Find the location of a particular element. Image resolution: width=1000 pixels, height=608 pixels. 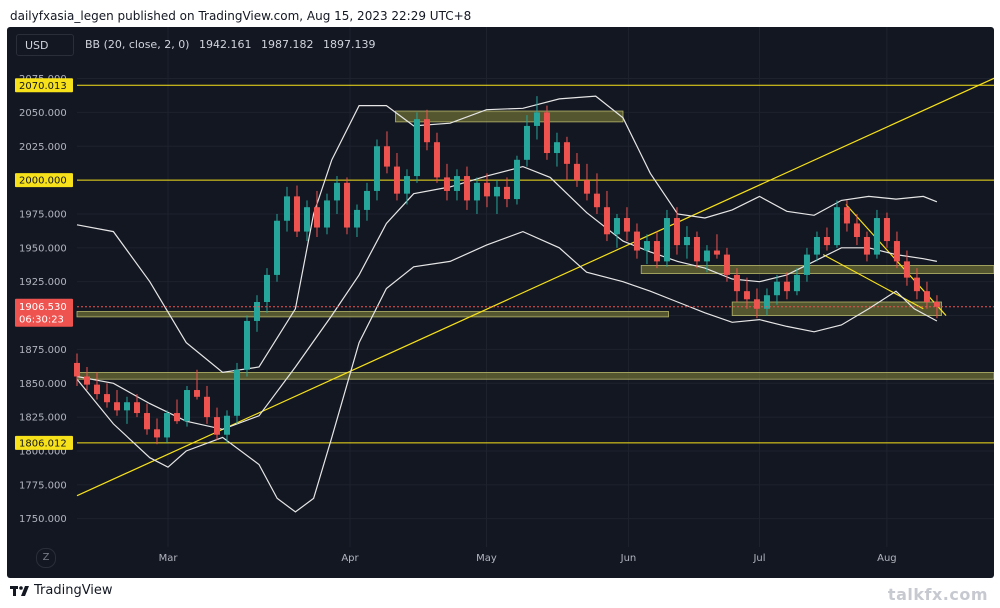

y-tick-label: 2050.000 is located at coordinates (43, 113).